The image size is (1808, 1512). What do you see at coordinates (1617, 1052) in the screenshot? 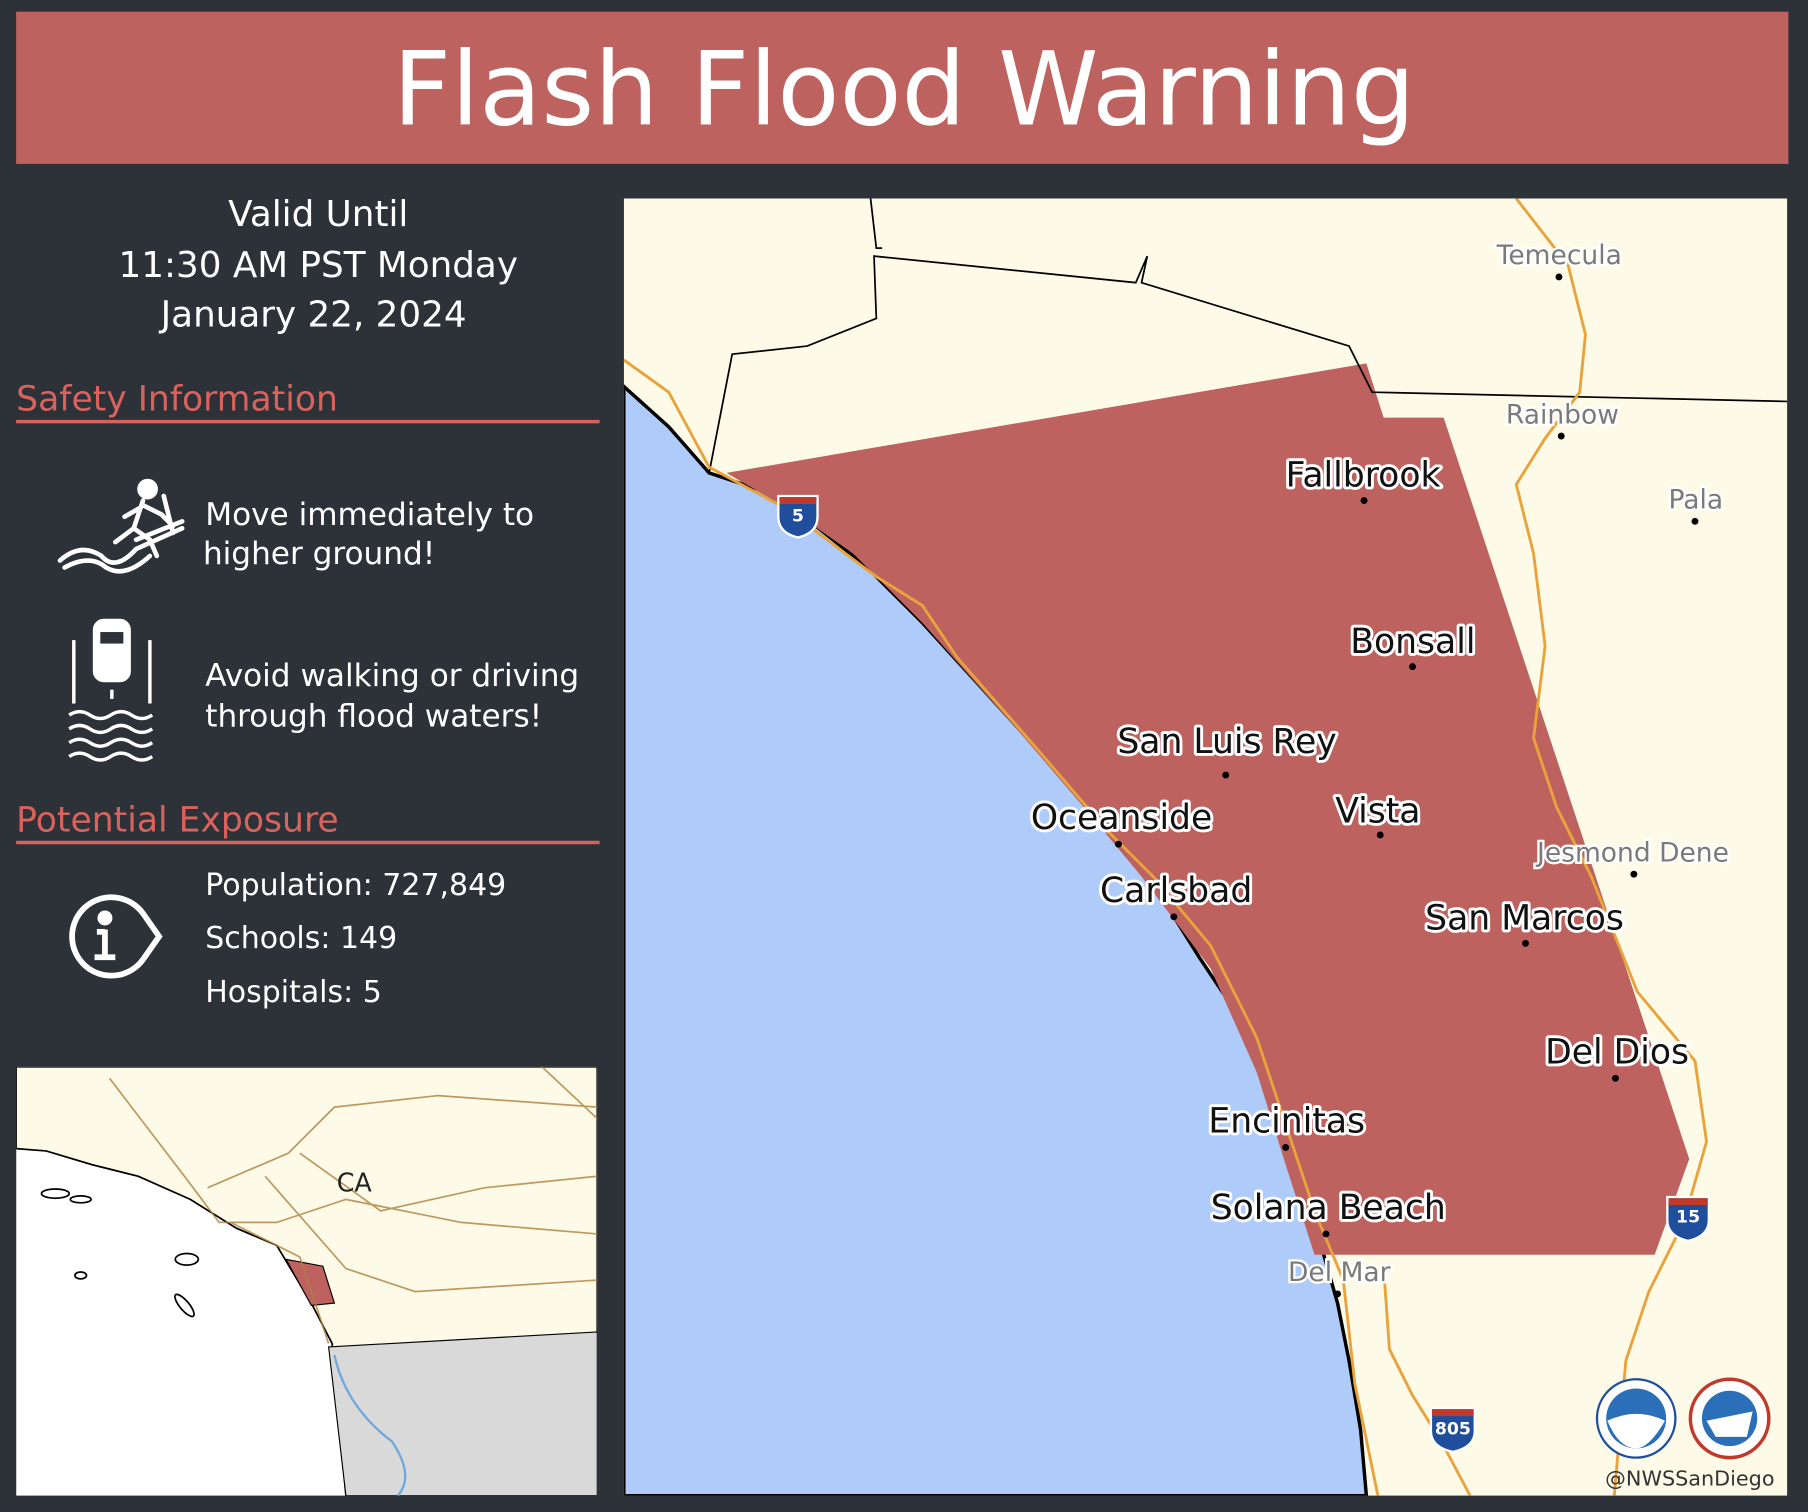
I see `place-label: Del Dios` at bounding box center [1617, 1052].